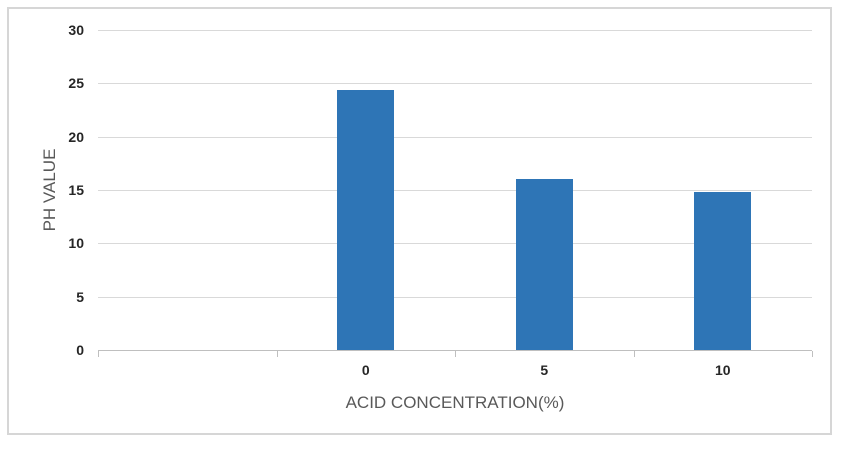 The width and height of the screenshot is (842, 449). Describe the element at coordinates (76, 30) in the screenshot. I see `y-tick-label: 30` at that location.